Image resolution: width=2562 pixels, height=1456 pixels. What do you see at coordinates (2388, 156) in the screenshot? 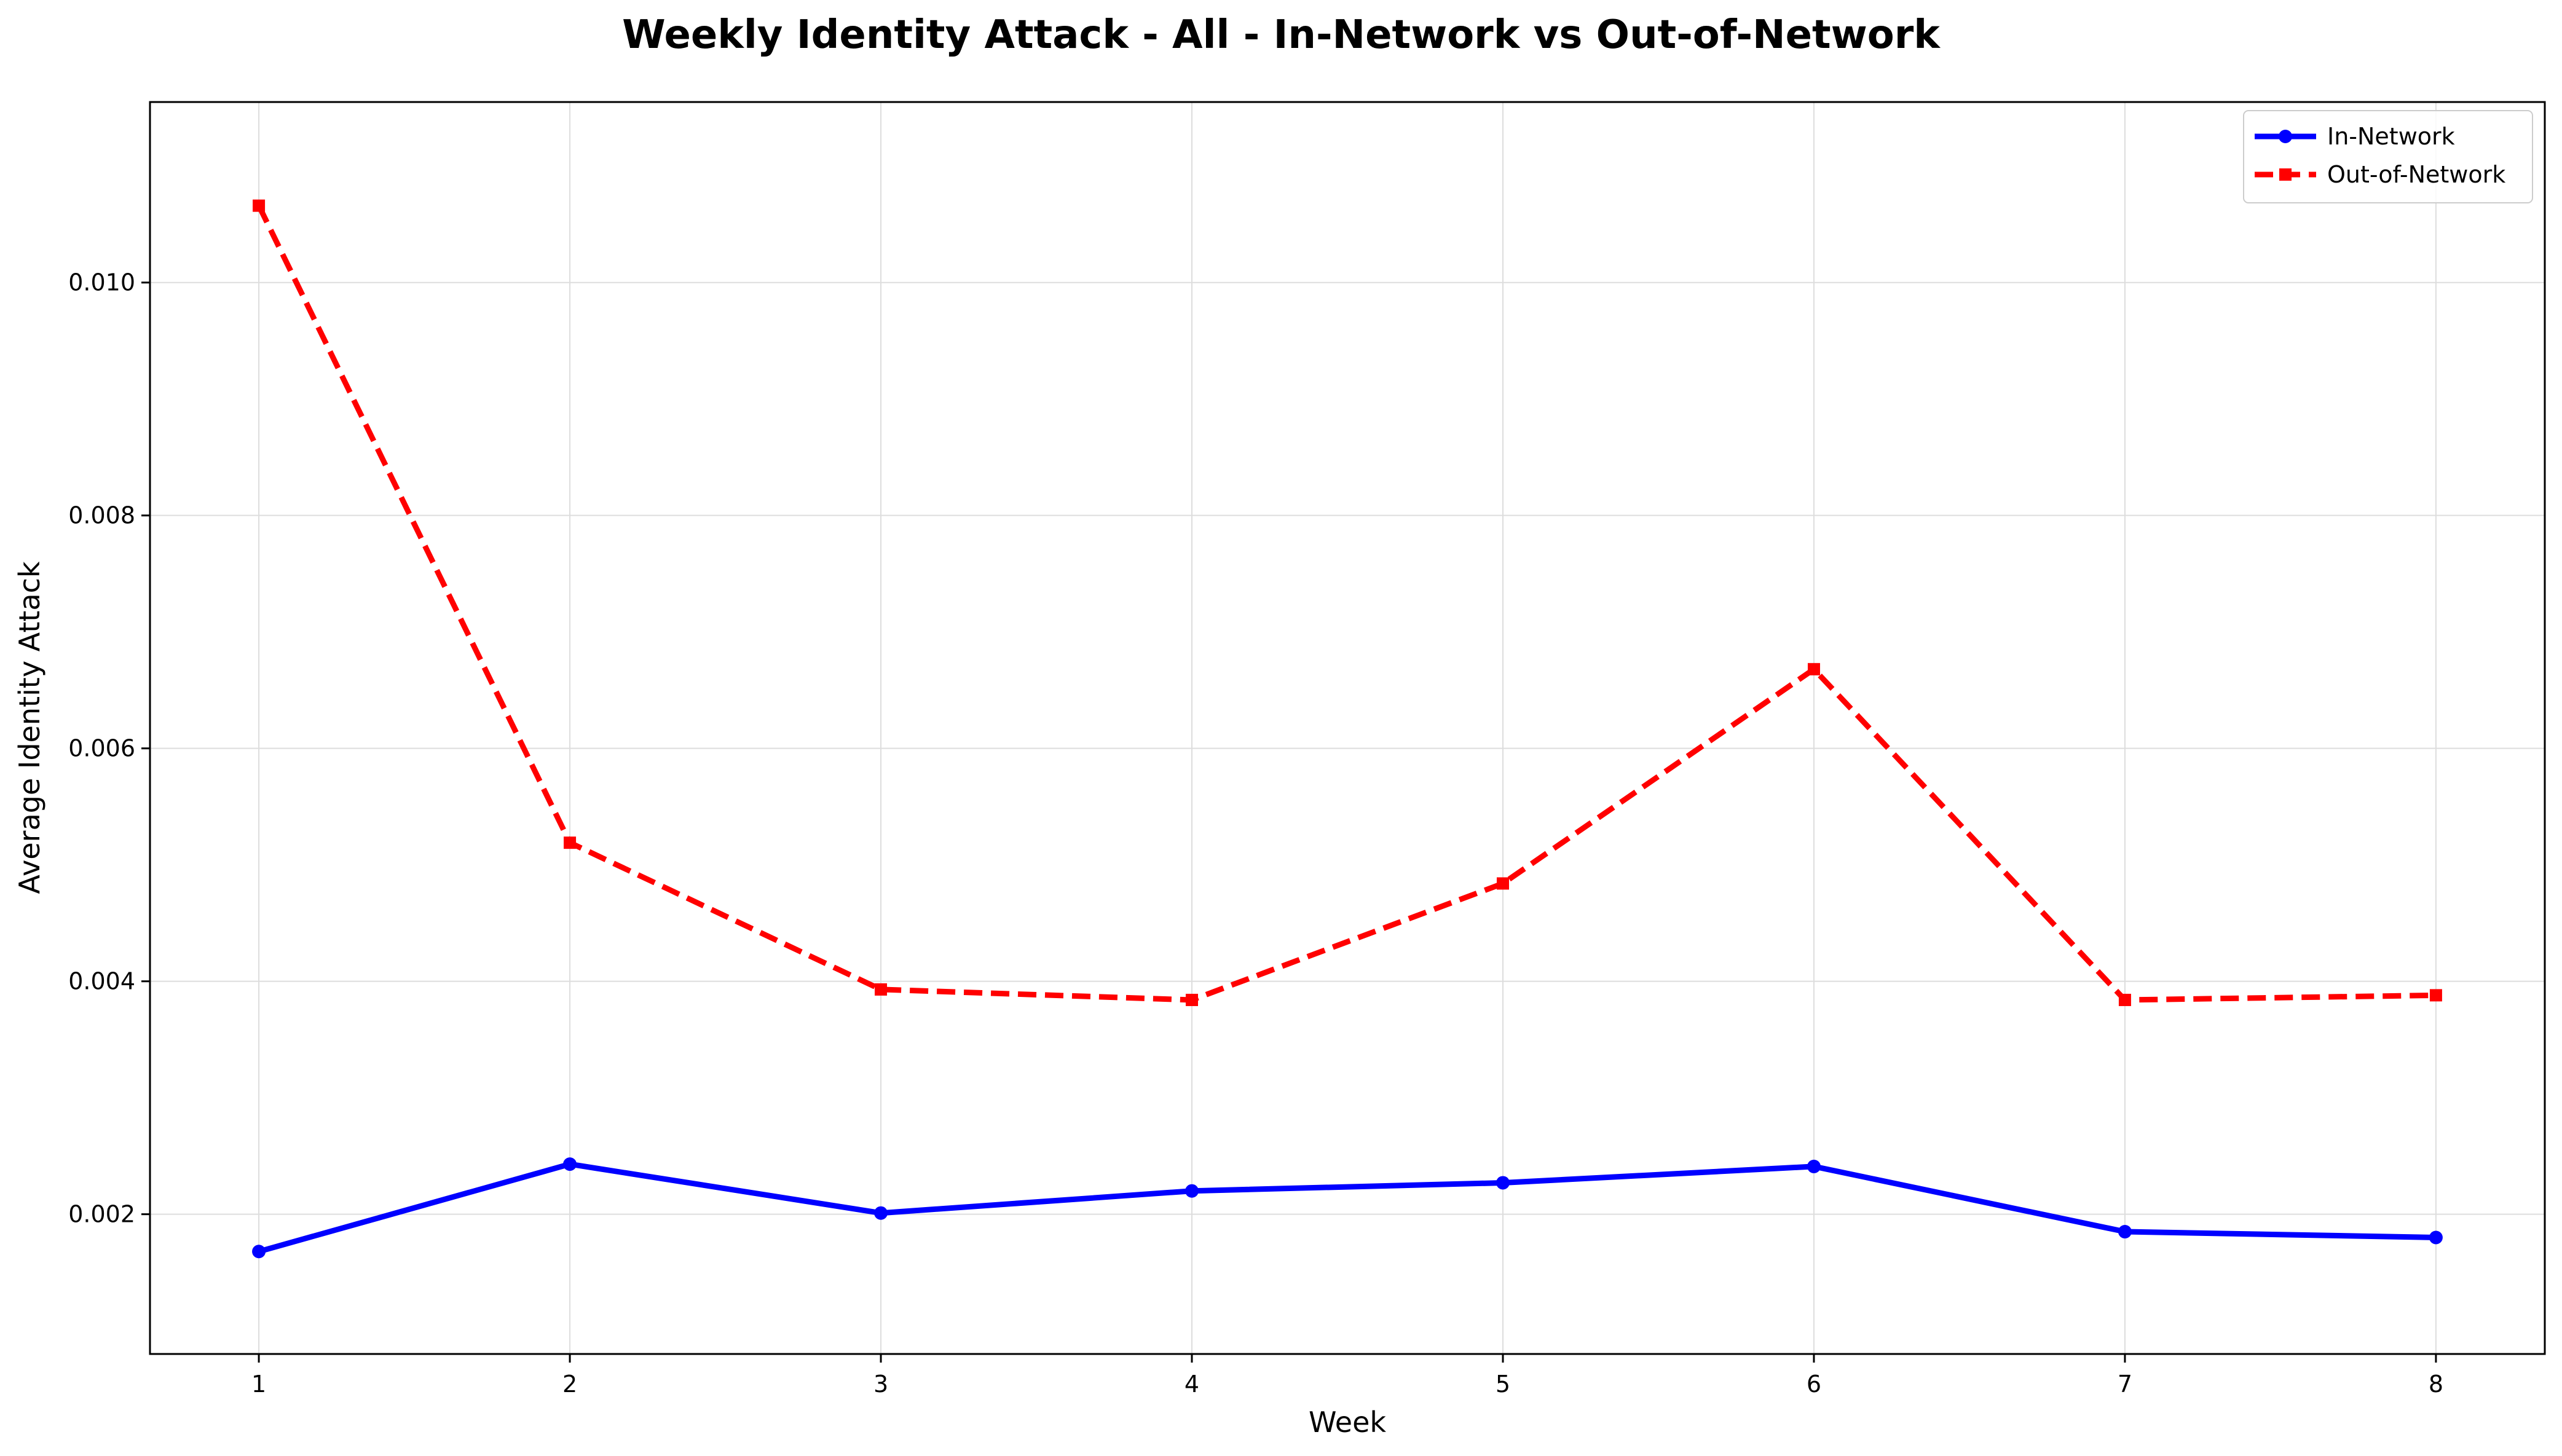
I see `legend: In-Network Out-of-Network` at bounding box center [2388, 156].